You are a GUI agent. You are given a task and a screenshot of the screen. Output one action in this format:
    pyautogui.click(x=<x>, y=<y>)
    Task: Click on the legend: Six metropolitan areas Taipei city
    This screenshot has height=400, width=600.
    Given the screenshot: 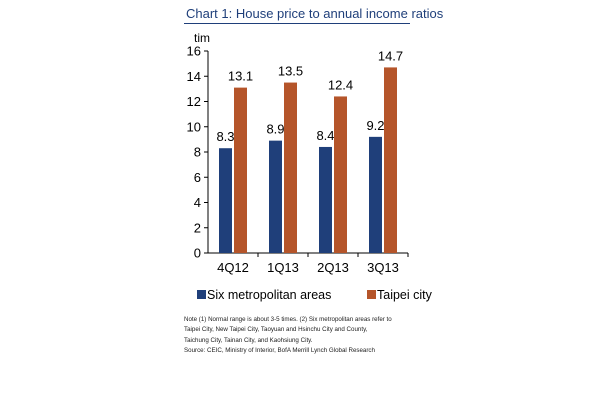 What is the action you would take?
    pyautogui.click(x=315, y=295)
    